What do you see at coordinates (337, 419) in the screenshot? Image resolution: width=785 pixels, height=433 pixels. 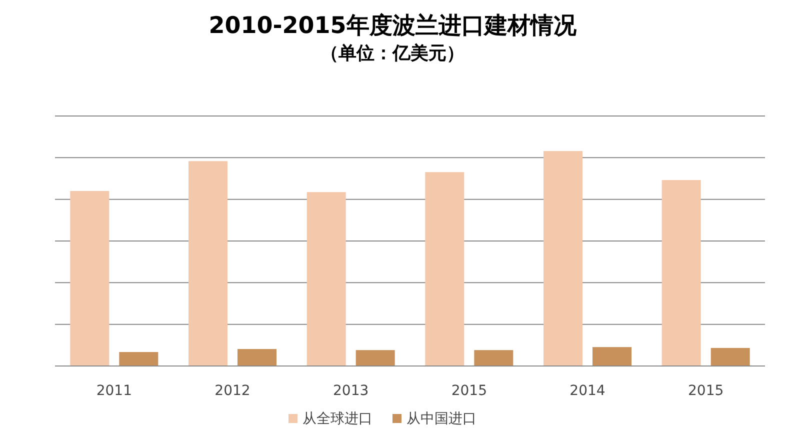 I see `legend-label: 从全球进口` at bounding box center [337, 419].